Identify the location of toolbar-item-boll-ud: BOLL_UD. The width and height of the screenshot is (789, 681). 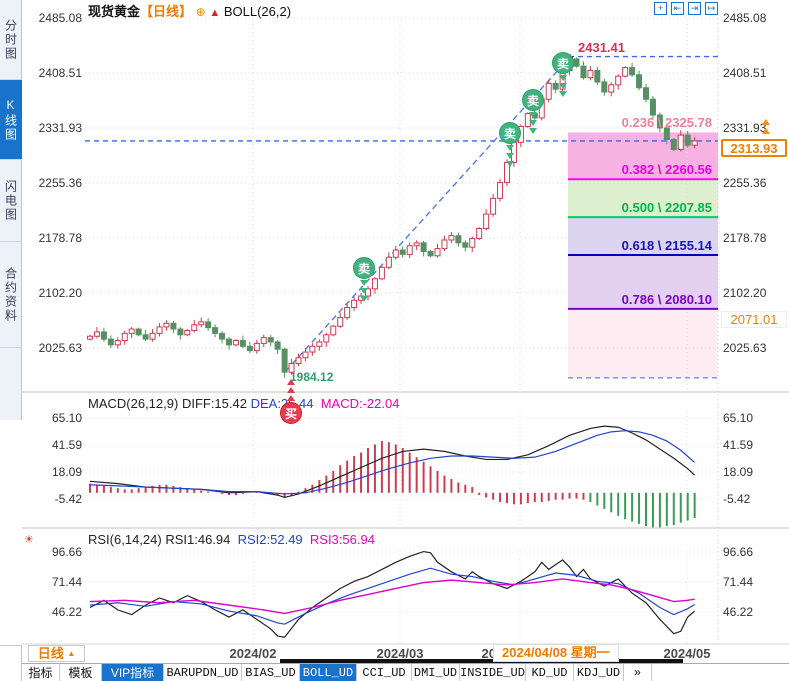
(328, 672).